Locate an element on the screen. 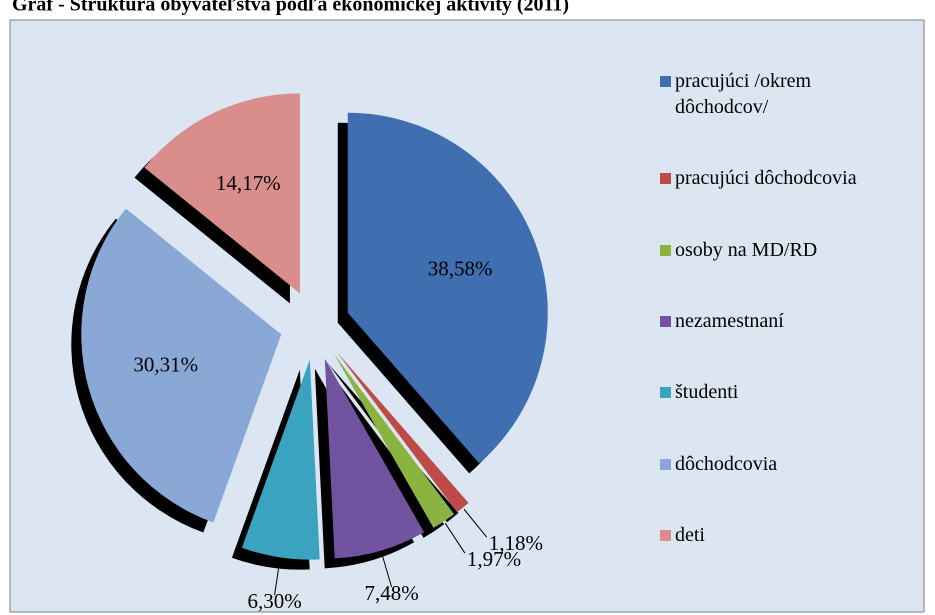  data-label: 38,58% is located at coordinates (460, 268).